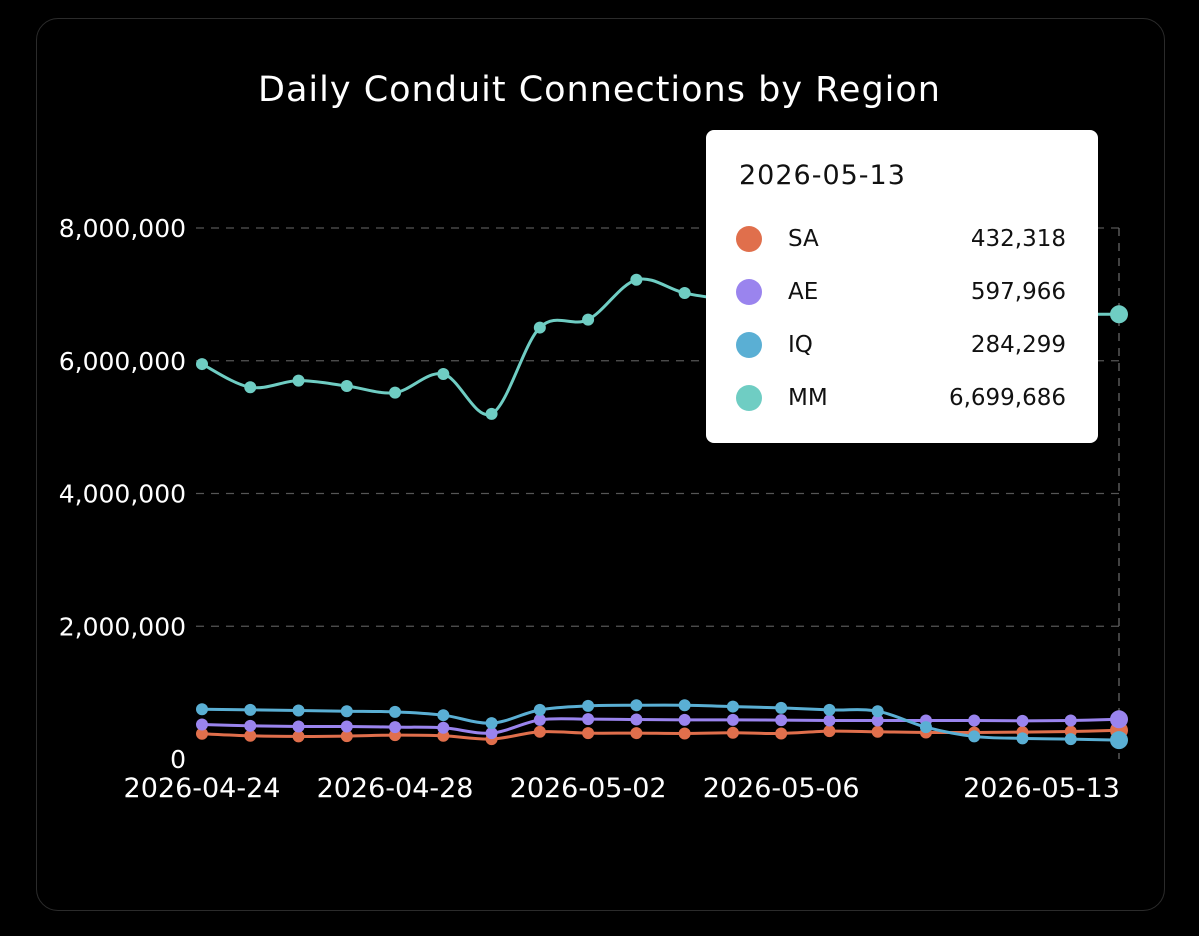 The image size is (1199, 936). I want to click on tooltip-row-sa: SA 432,318, so click(901, 239).